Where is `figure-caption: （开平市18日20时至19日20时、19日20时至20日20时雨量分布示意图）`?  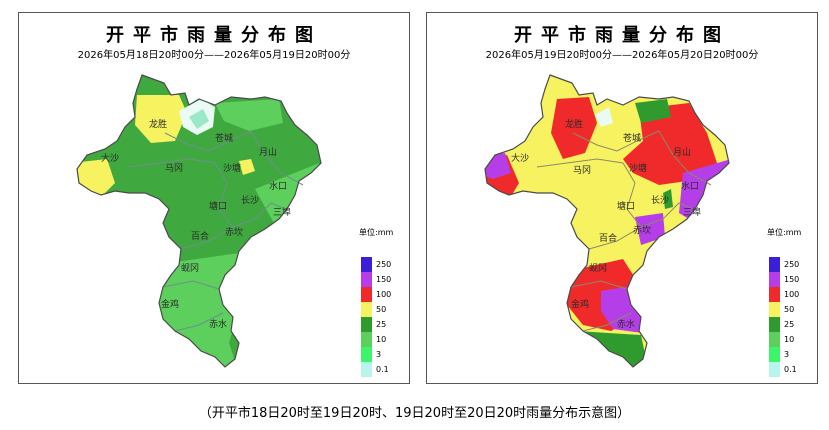 figure-caption: （开平市18日20时至19日20时、19日20时至20日20时雨量分布示意图） is located at coordinates (414, 413).